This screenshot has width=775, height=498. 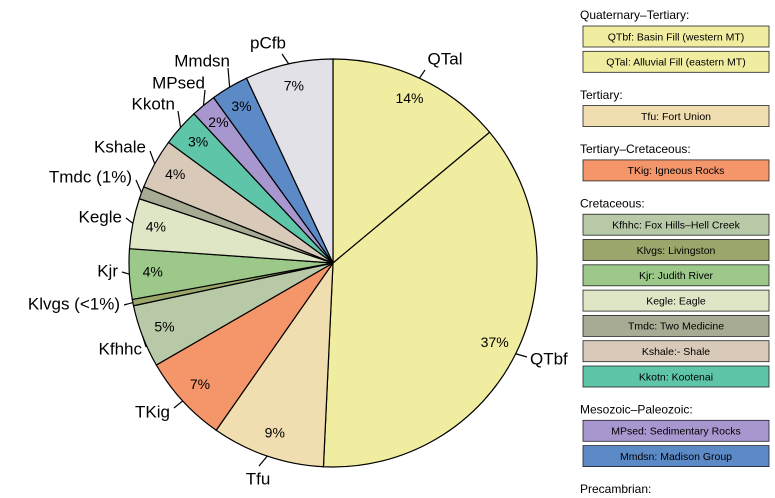 What do you see at coordinates (612, 203) in the screenshot?
I see `legend-heading: Cretaceous:` at bounding box center [612, 203].